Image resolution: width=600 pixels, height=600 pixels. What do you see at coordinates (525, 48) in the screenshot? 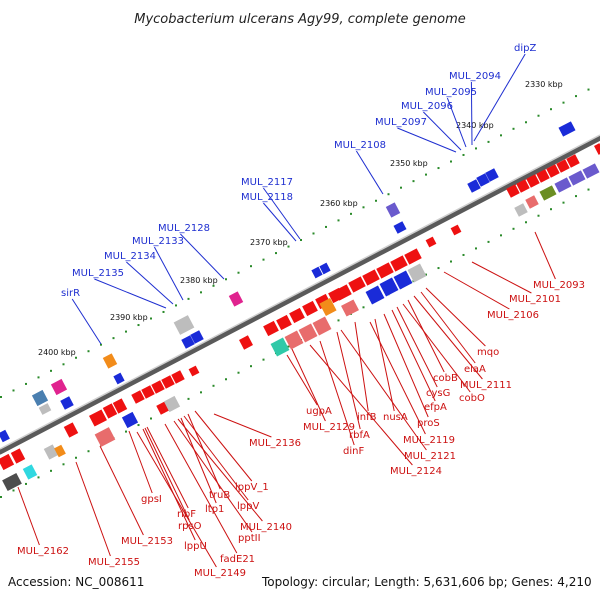
I see `forward-gene-label: dipZ` at bounding box center [525, 48].